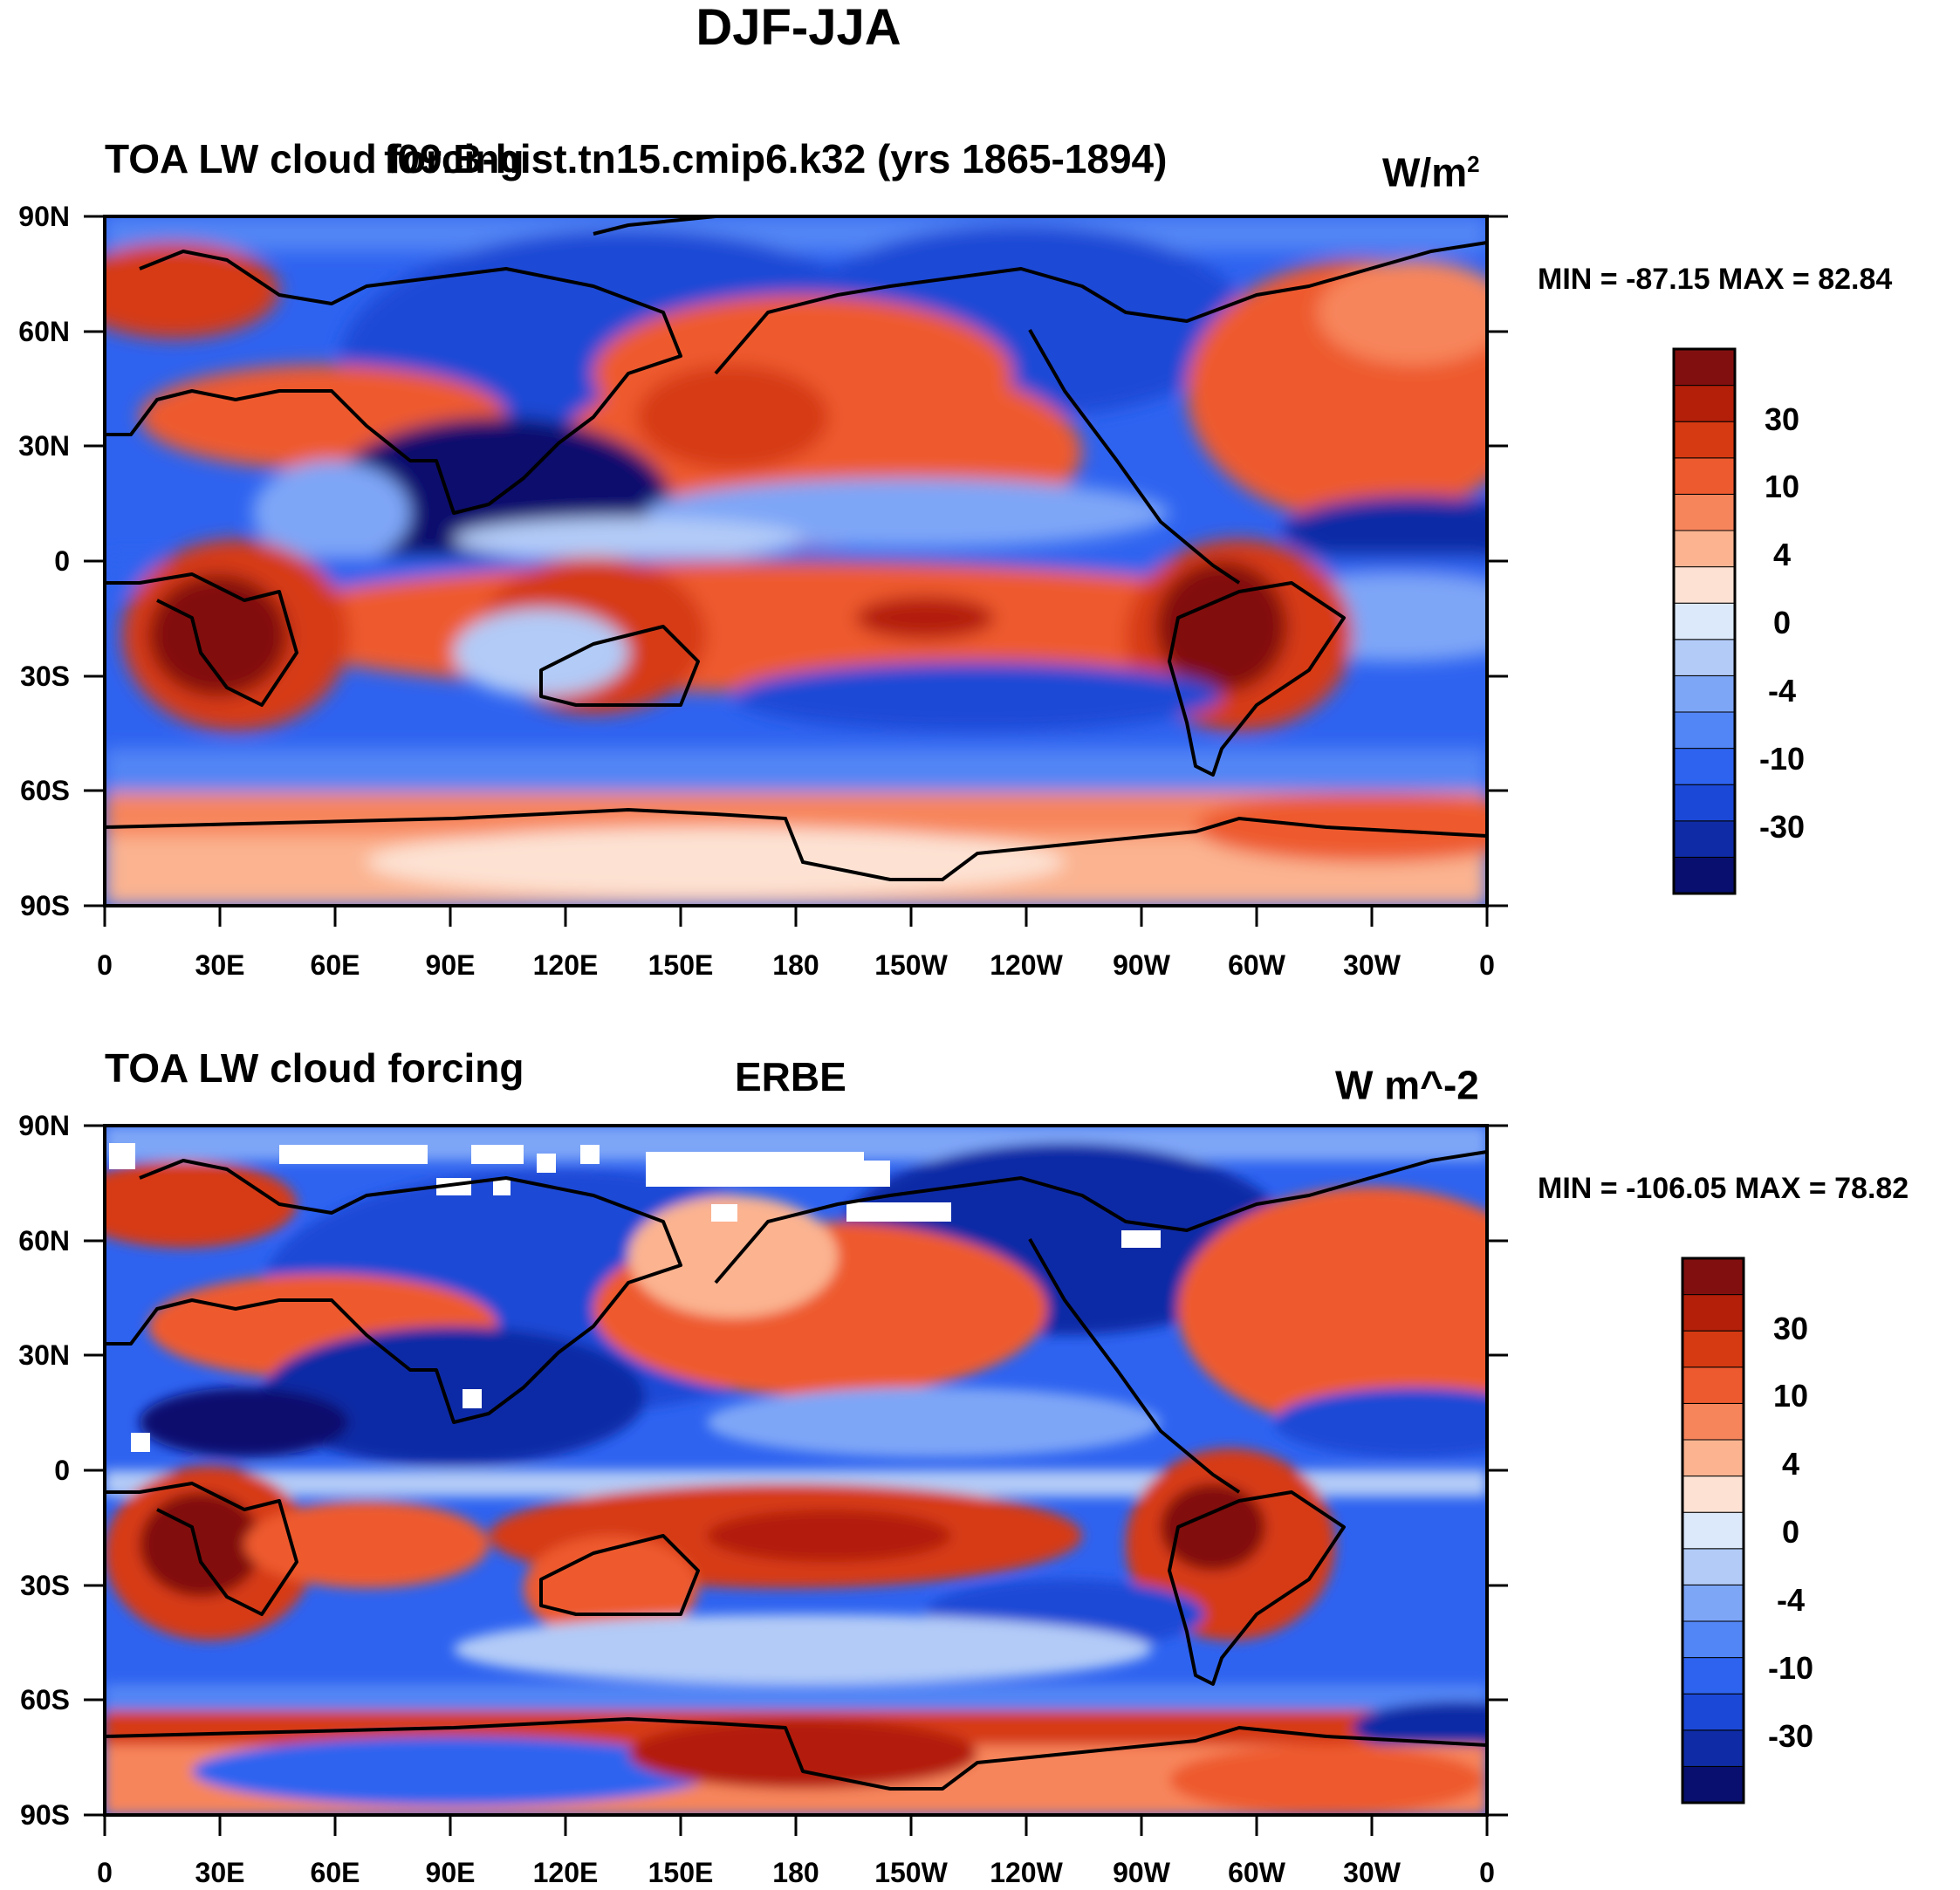  Describe the element at coordinates (62, 561) in the screenshot. I see `p1-lat-0: 0` at that location.